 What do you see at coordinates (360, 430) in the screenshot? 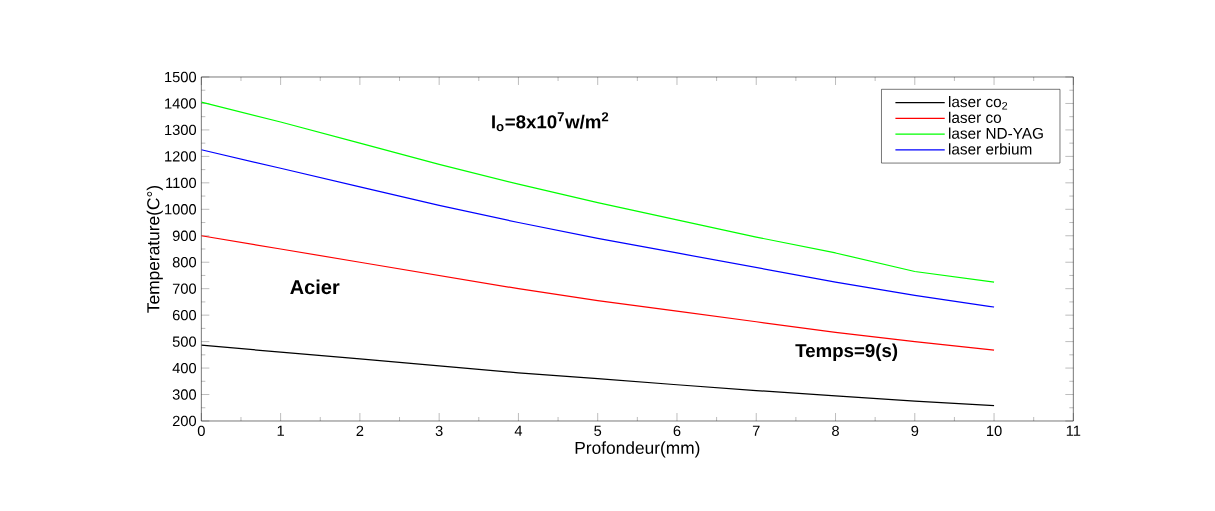
I see `x-tick-label: 2` at bounding box center [360, 430].